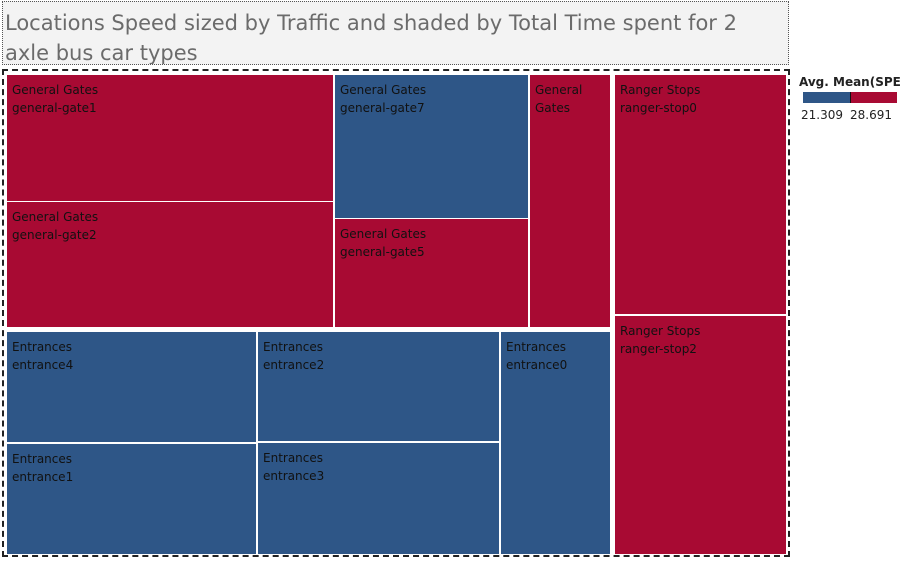 The height and width of the screenshot is (562, 901). Describe the element at coordinates (537, 365) in the screenshot. I see `tile-location-label: entrance0` at that location.